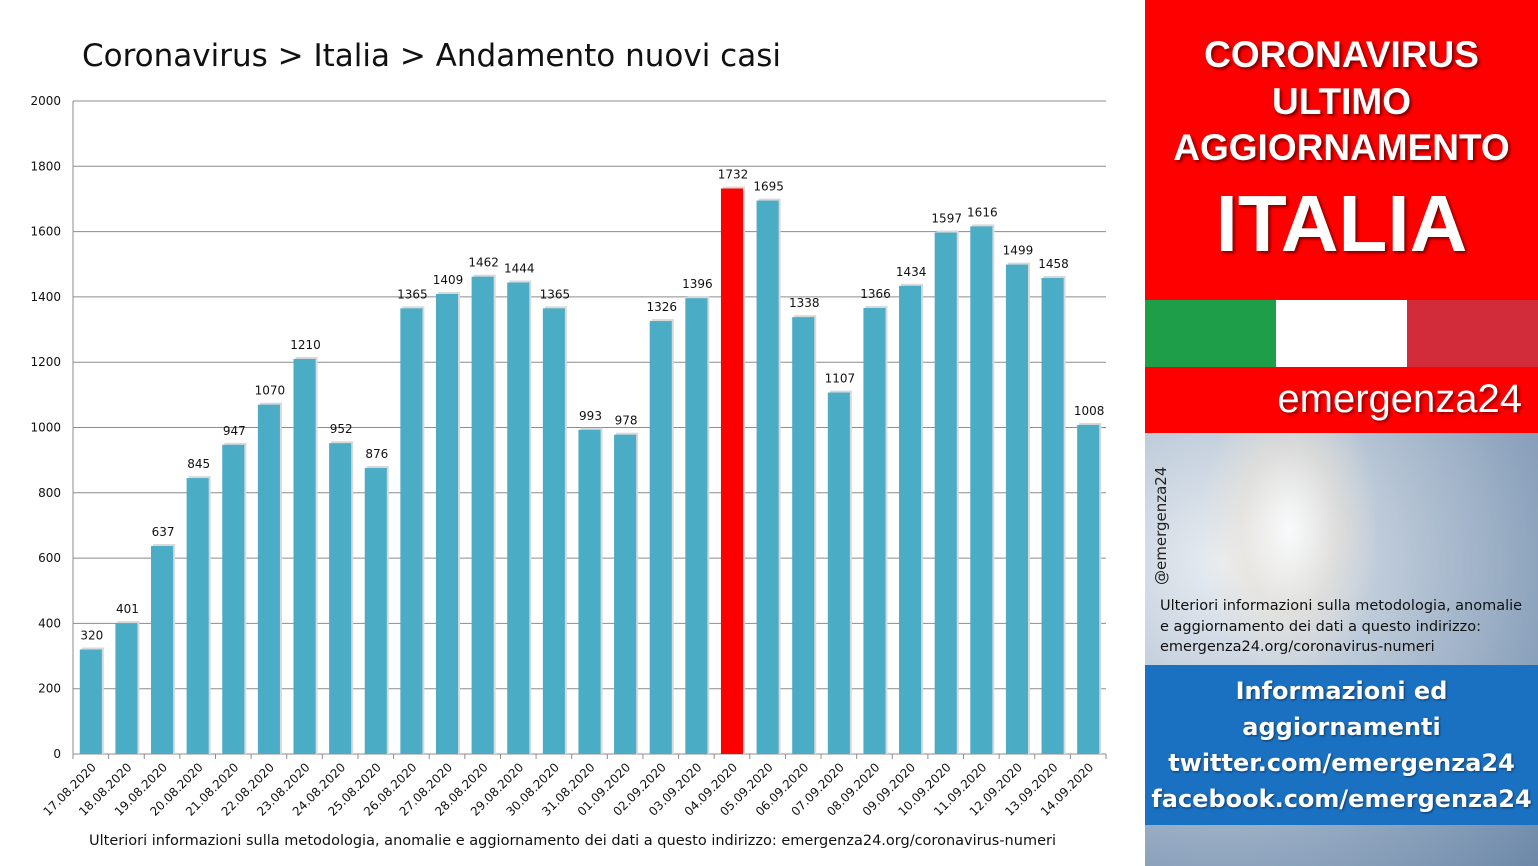 The width and height of the screenshot is (1538, 866). I want to click on header-line-ultimo: ULTIMO, so click(1341, 101).